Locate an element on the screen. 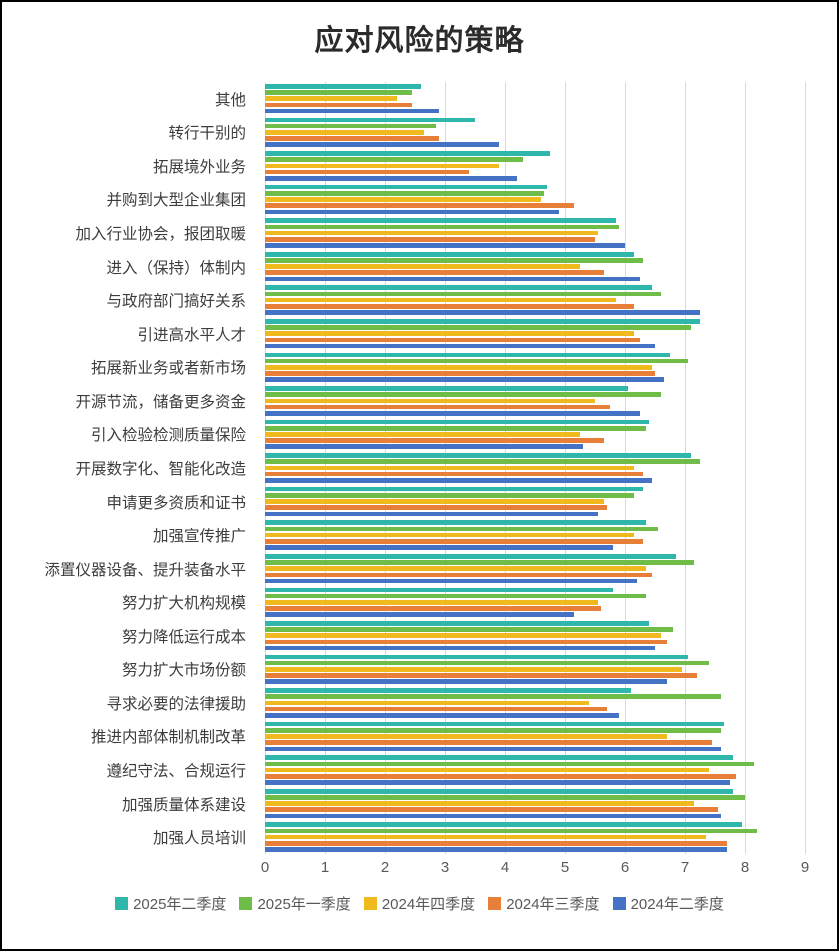 The height and width of the screenshot is (951, 839). legend-label: 2025年一季度 is located at coordinates (304, 904).